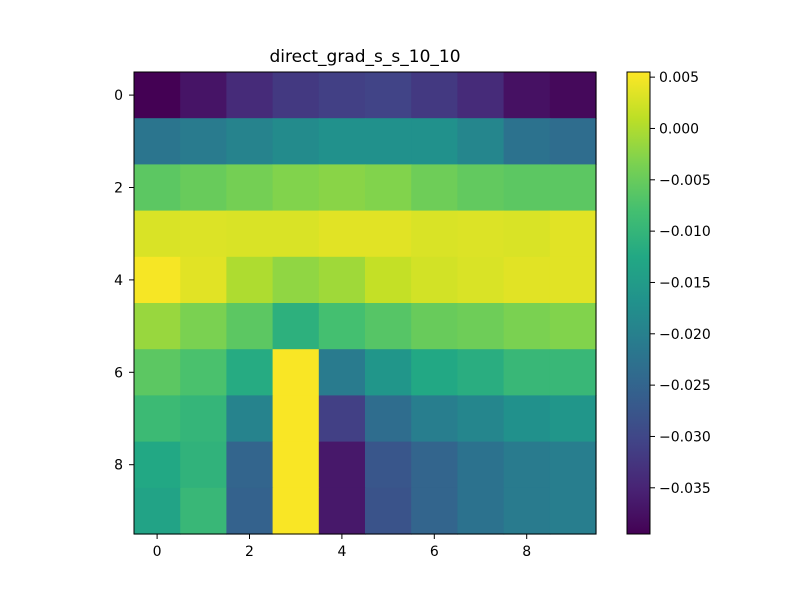 The width and height of the screenshot is (800, 600). Describe the element at coordinates (679, 129) in the screenshot. I see `colorbar-tick-label: 0.000` at that location.